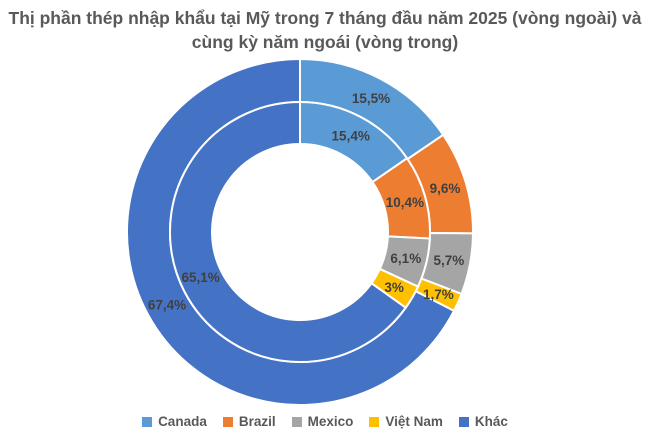 This screenshot has width=650, height=443. Describe the element at coordinates (371, 98) in the screenshot. I see `outer-label-canada: 15,5%` at that location.